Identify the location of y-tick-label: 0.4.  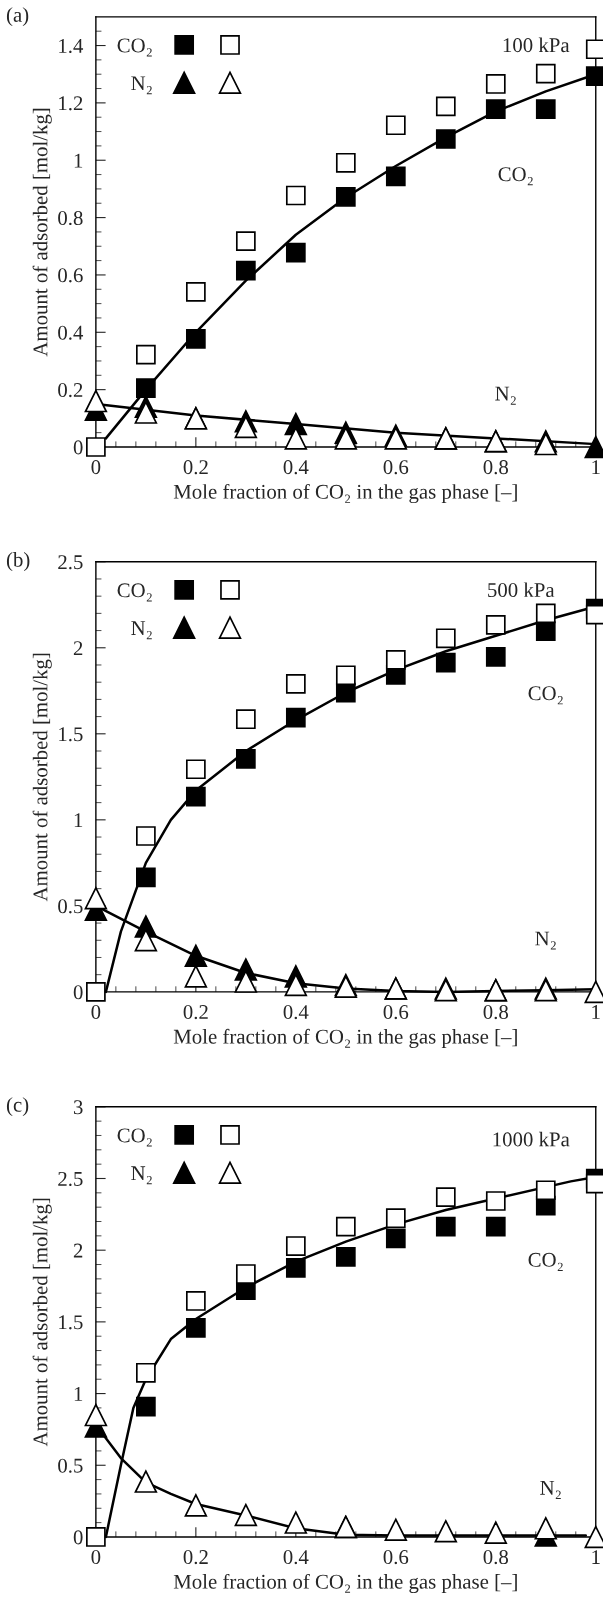
(71, 332).